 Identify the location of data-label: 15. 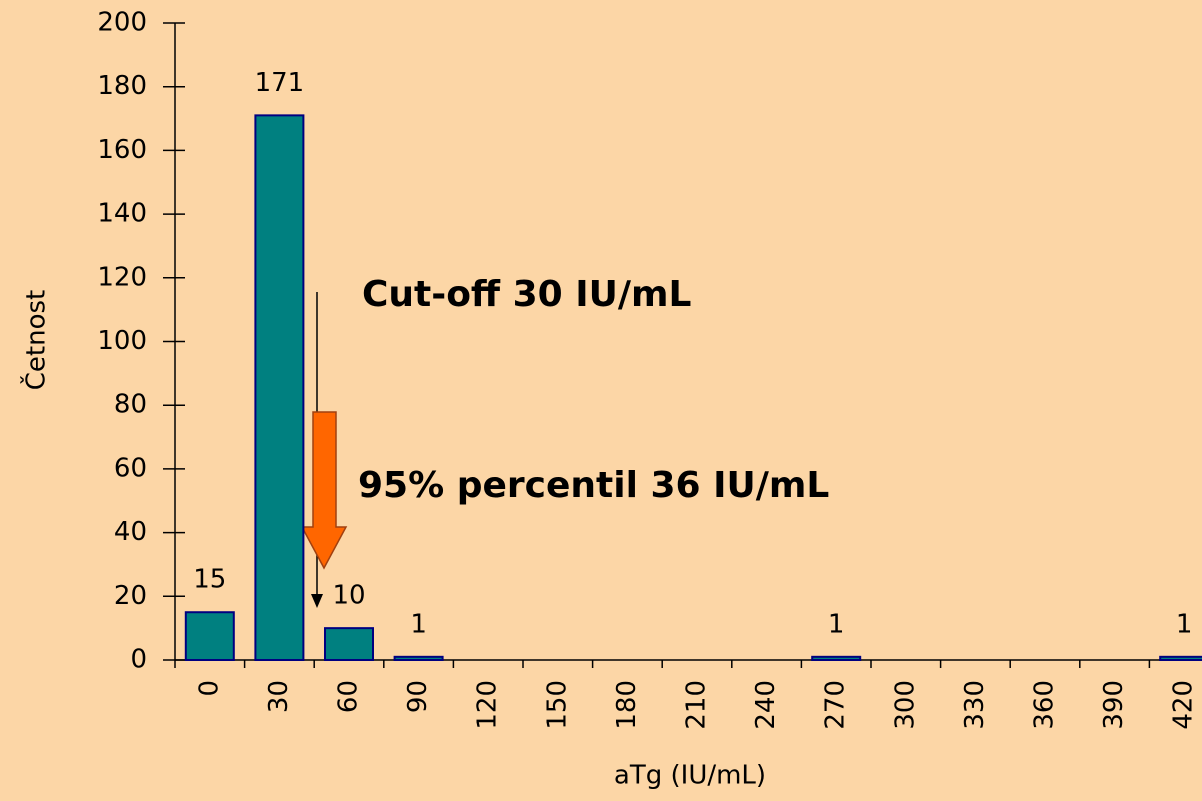
(209, 580).